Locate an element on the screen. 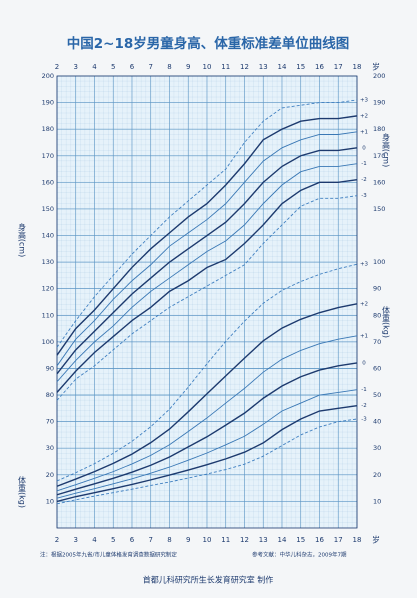 Image resolution: width=417 pixels, height=598 pixels. y-tick-label: 150 is located at coordinates (48, 209).